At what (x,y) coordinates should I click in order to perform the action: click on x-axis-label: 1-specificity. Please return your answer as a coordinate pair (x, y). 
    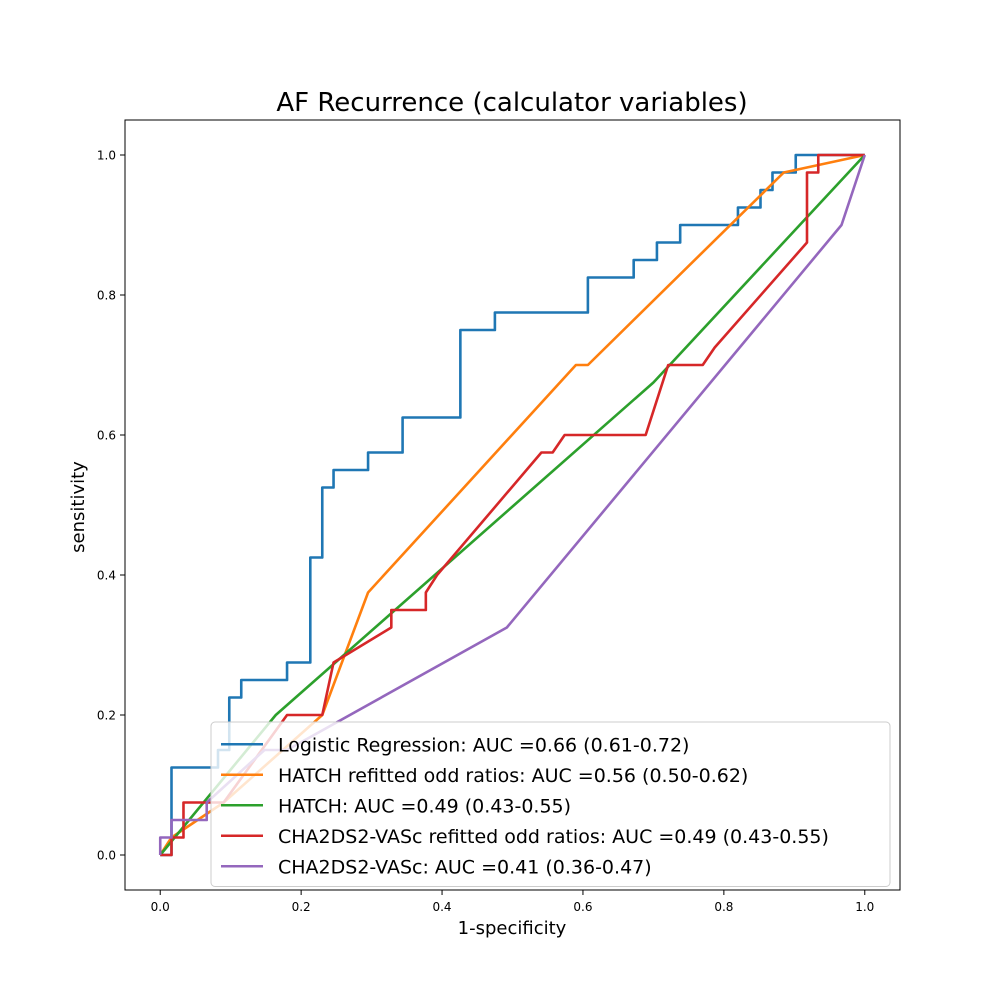
    Looking at the image, I should click on (512, 928).